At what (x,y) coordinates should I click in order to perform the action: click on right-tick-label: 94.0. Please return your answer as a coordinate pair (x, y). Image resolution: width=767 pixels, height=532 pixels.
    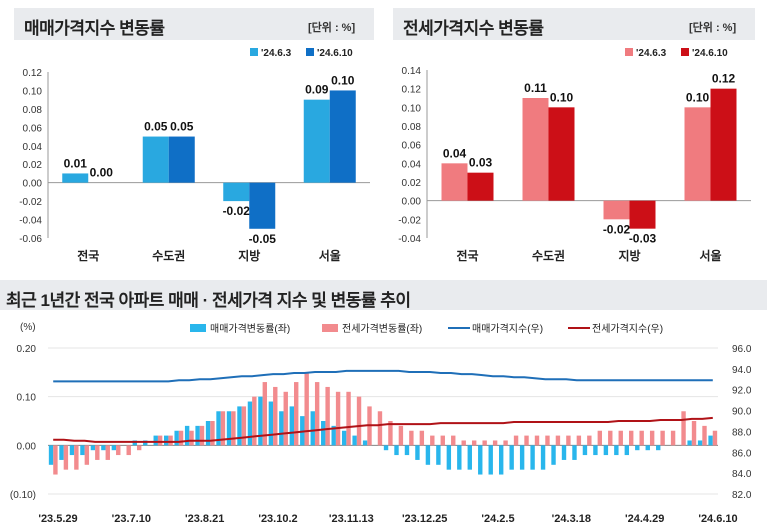
    Looking at the image, I should click on (742, 370).